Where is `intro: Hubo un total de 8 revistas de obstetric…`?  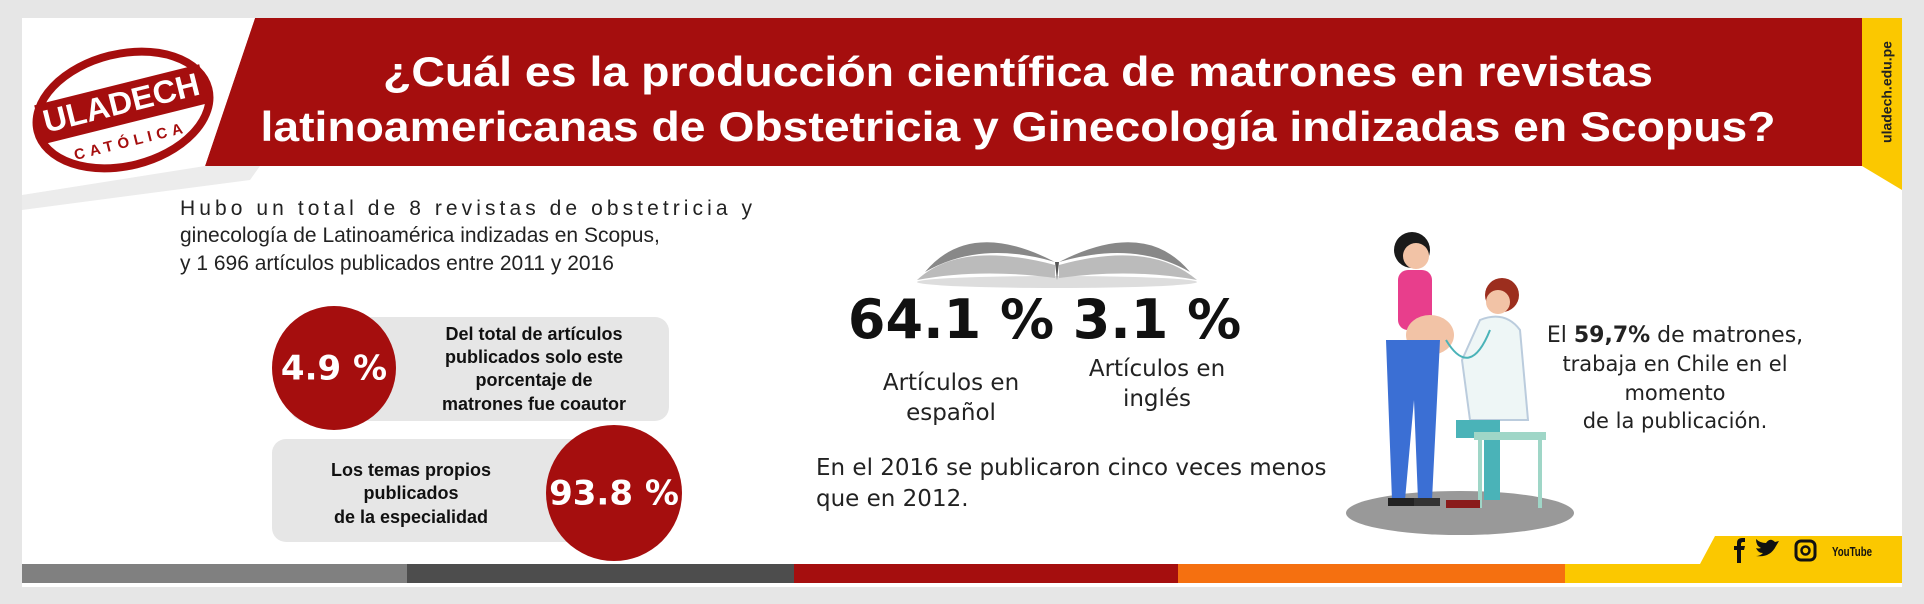 intro: Hubo un total de 8 revistas de obstetric… is located at coordinates (466, 236).